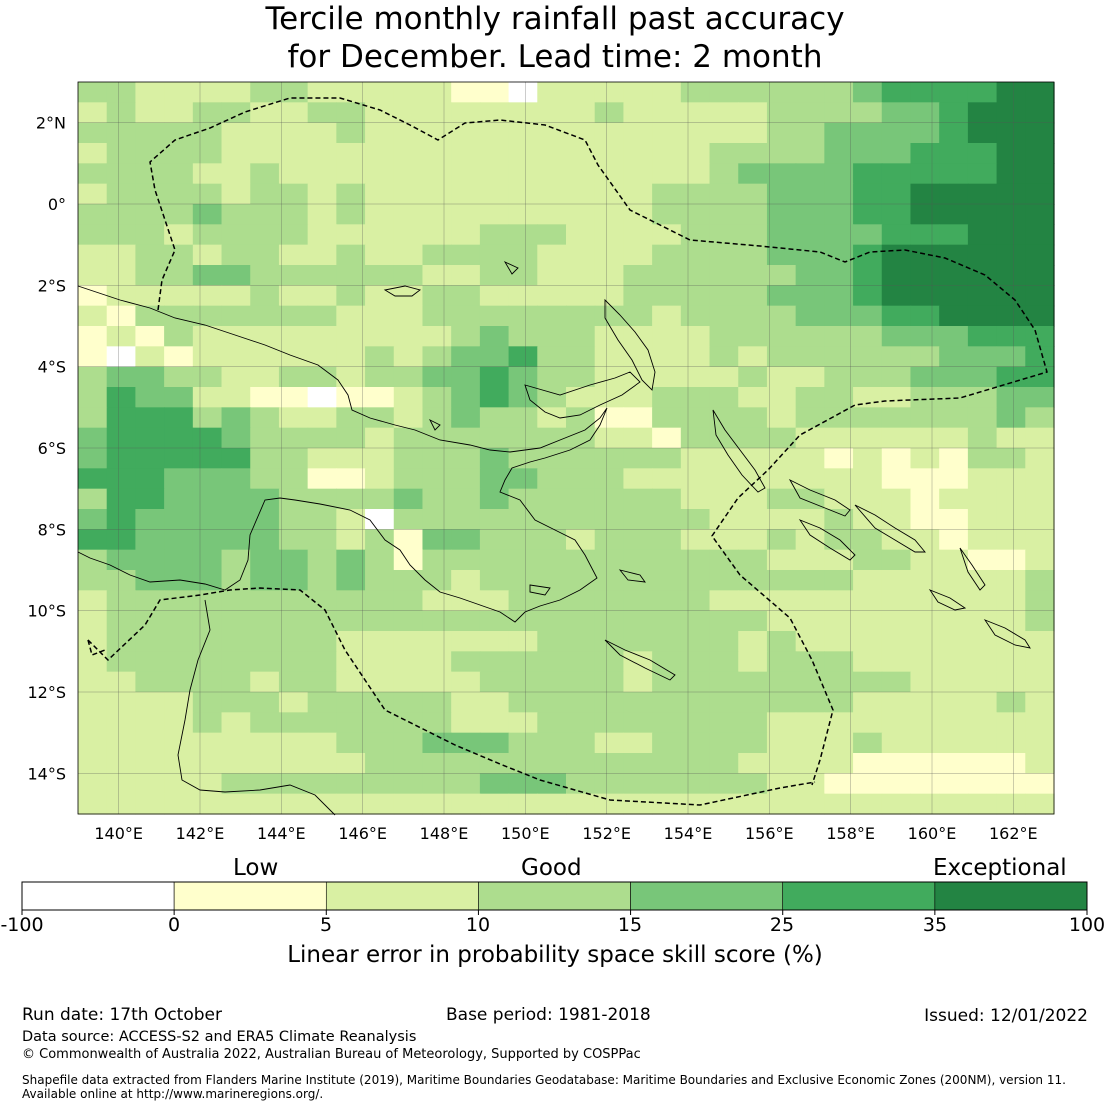  I want to click on colorbar-tick-label: 25, so click(782, 925).